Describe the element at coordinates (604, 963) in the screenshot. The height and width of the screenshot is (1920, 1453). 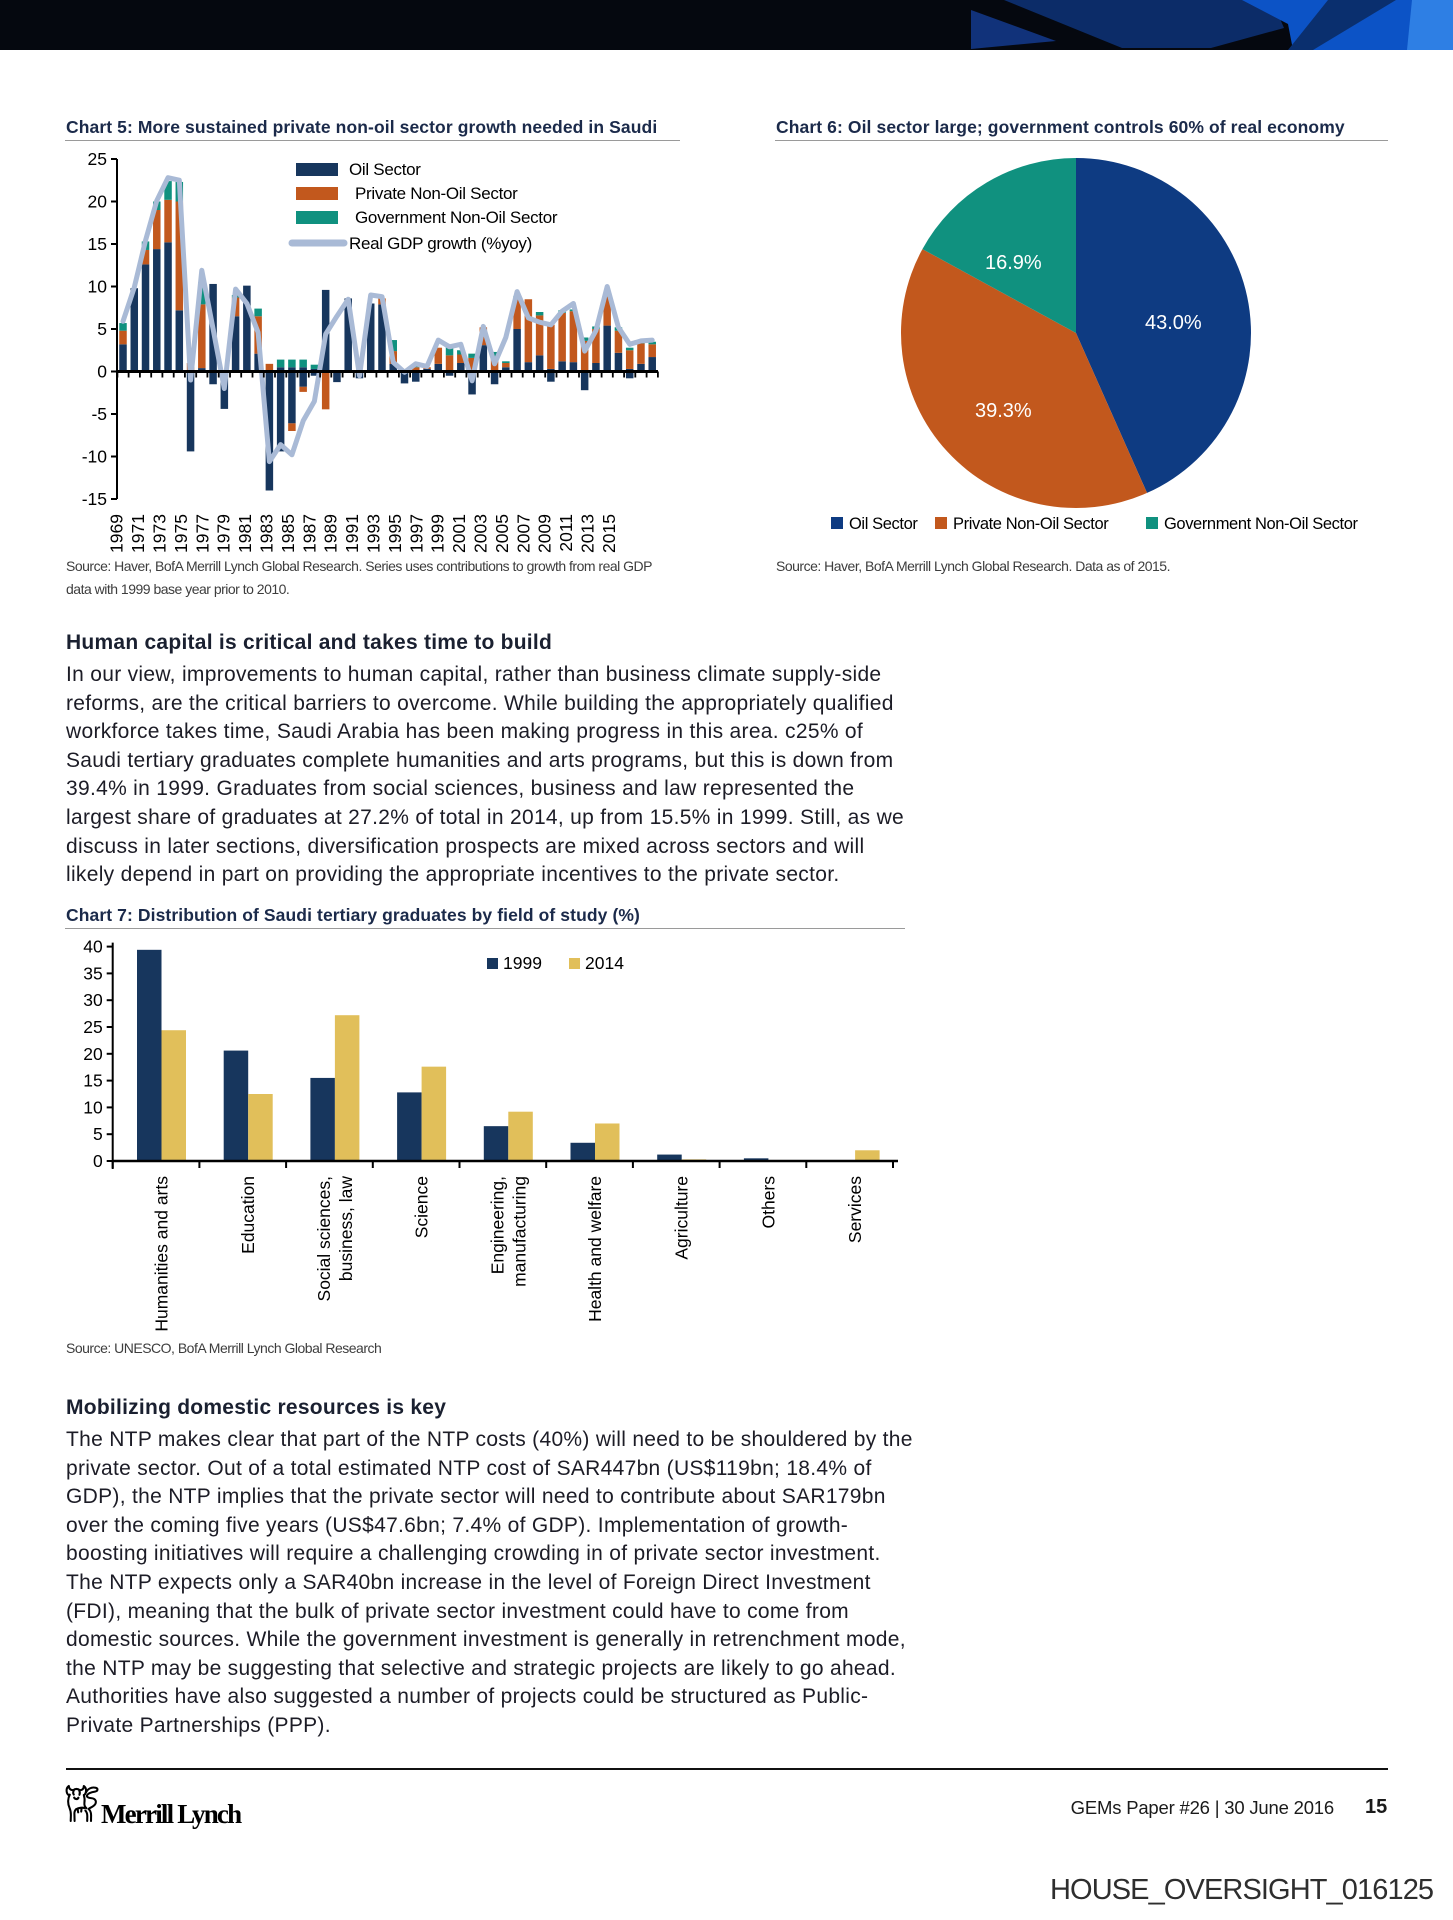
I see `svg-text: 2014` at that location.